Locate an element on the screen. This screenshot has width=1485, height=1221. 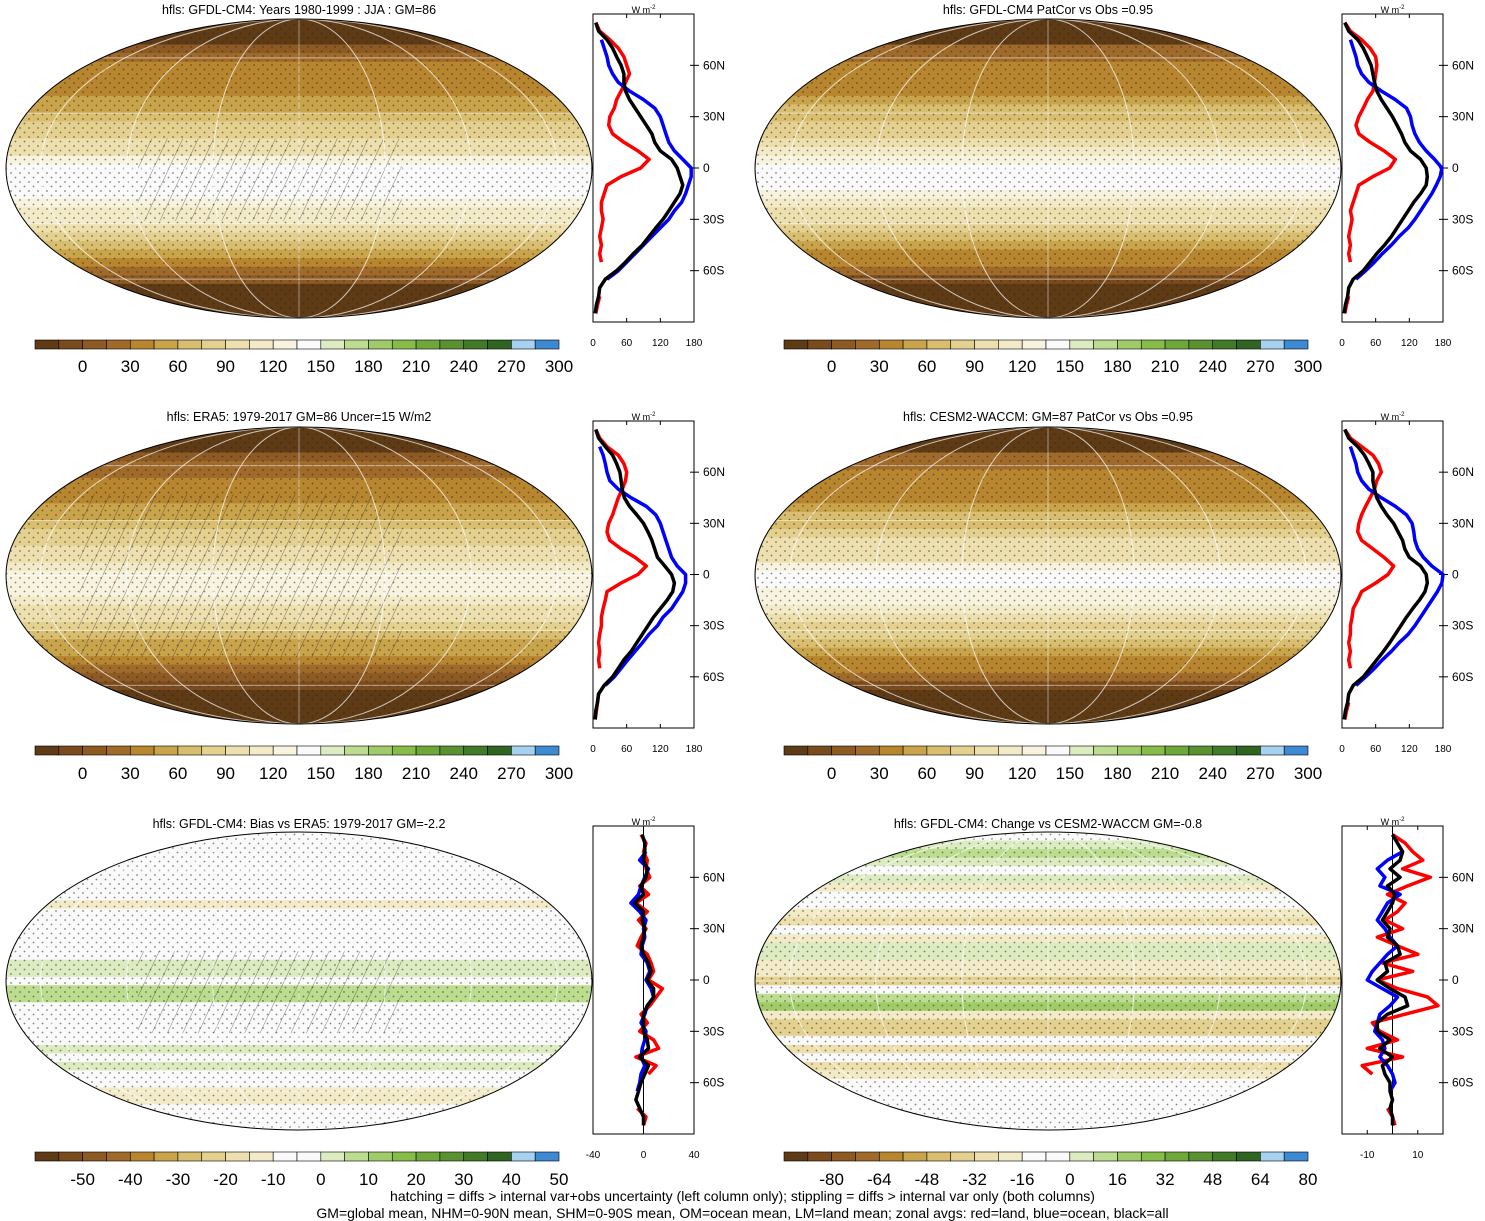
colorbar-label: 120 is located at coordinates (273, 366).